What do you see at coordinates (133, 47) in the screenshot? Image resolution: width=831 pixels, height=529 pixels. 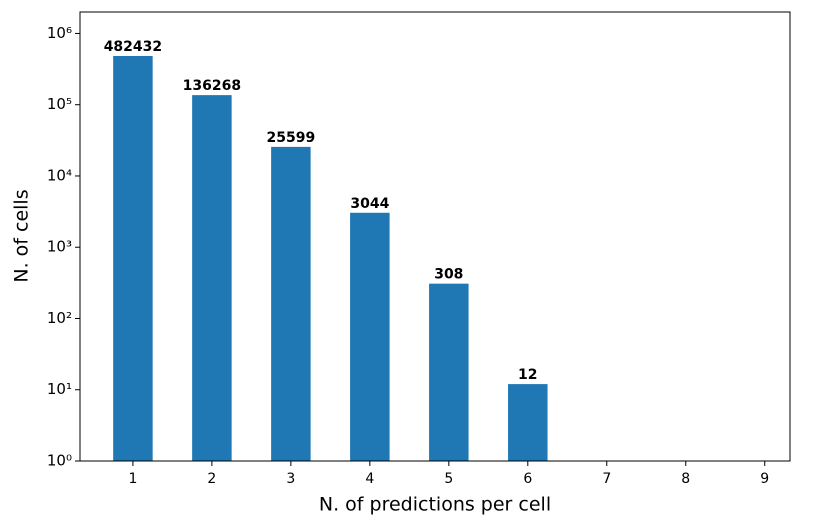 I see `data-label: 482432` at bounding box center [133, 47].